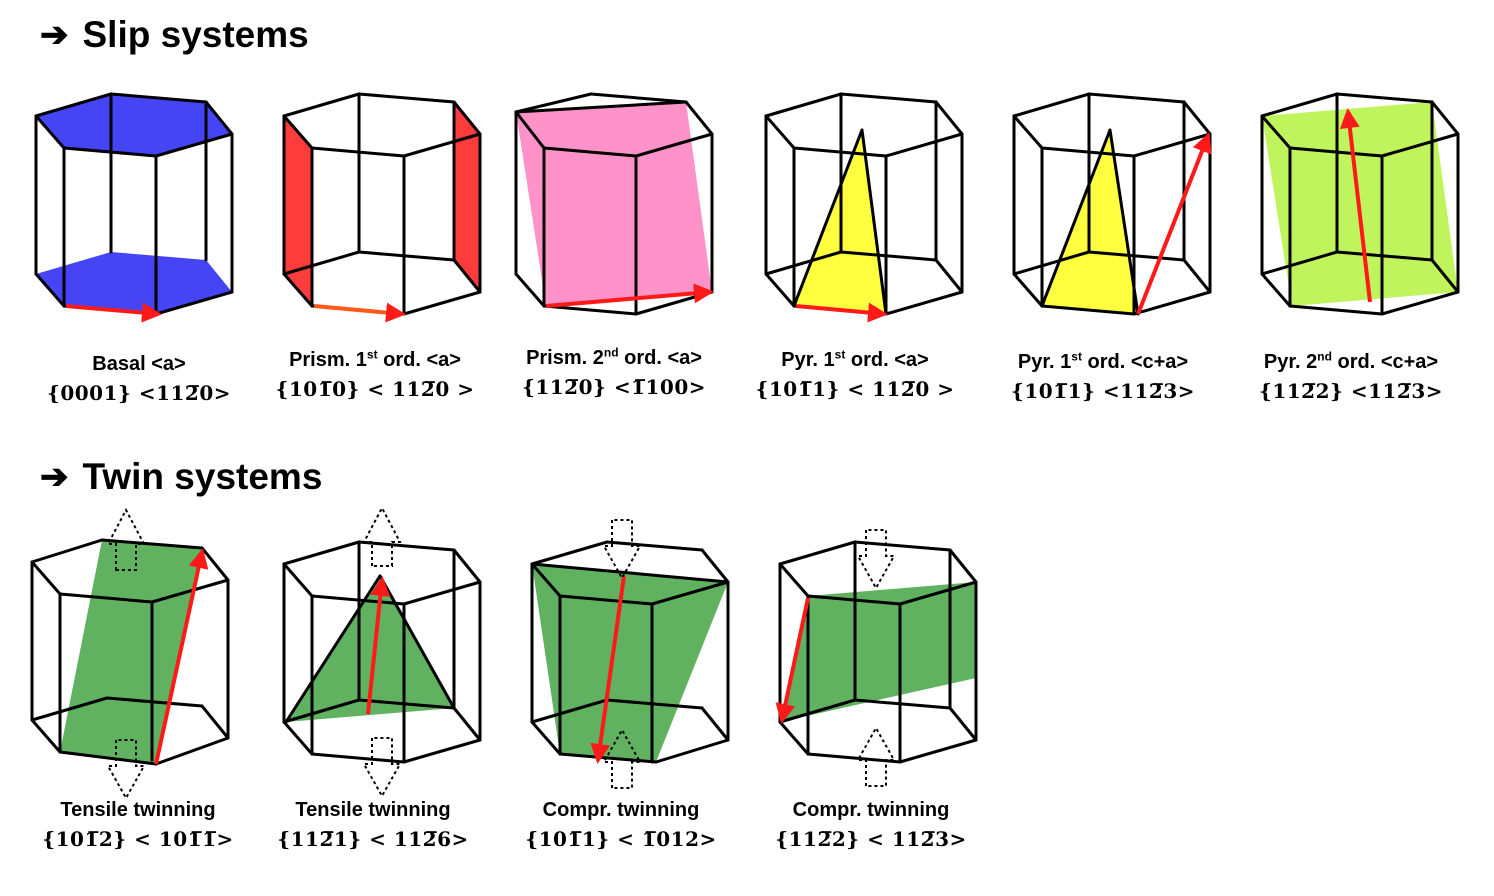 The width and height of the screenshot is (1494, 896). I want to click on compression-twin-2-diagram, so click(876, 658).